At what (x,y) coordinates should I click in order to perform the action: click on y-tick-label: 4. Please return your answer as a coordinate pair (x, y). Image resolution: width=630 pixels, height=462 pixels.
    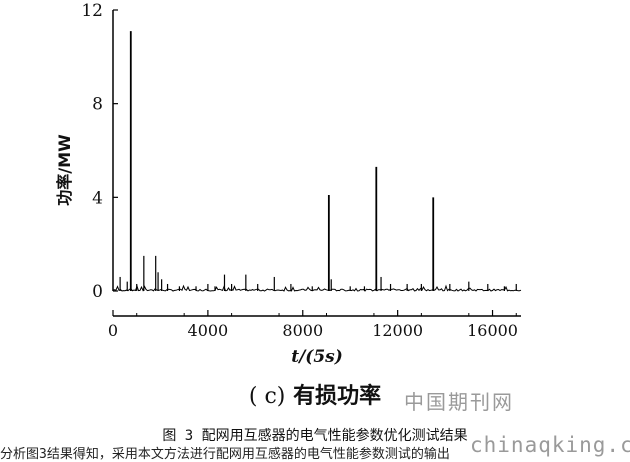
    Looking at the image, I should click on (97, 198).